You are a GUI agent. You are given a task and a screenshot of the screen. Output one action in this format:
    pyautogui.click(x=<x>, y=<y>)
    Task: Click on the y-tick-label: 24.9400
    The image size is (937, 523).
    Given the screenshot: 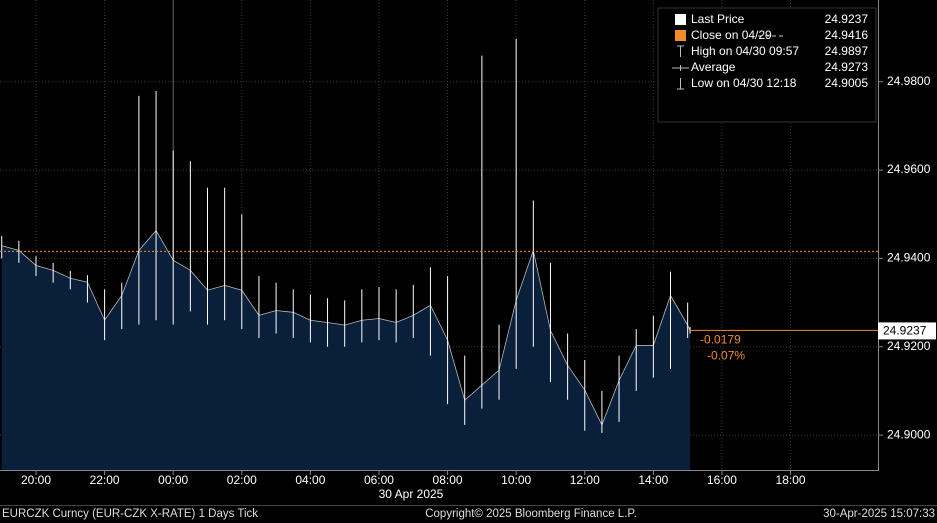 What is the action you would take?
    pyautogui.click(x=909, y=258)
    